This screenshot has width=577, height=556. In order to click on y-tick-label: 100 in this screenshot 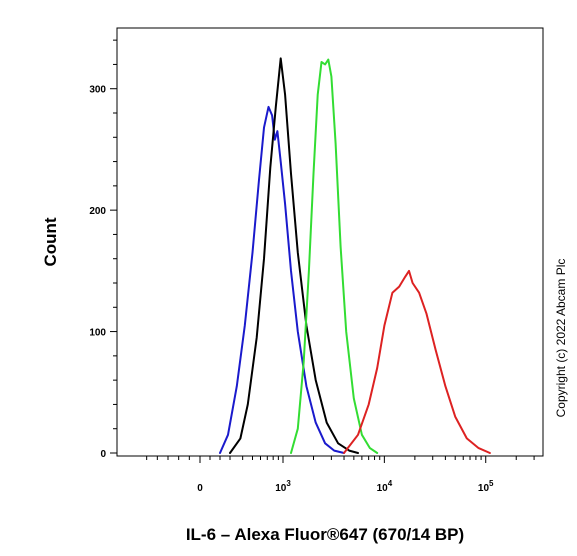, I will do `click(97, 333)`.